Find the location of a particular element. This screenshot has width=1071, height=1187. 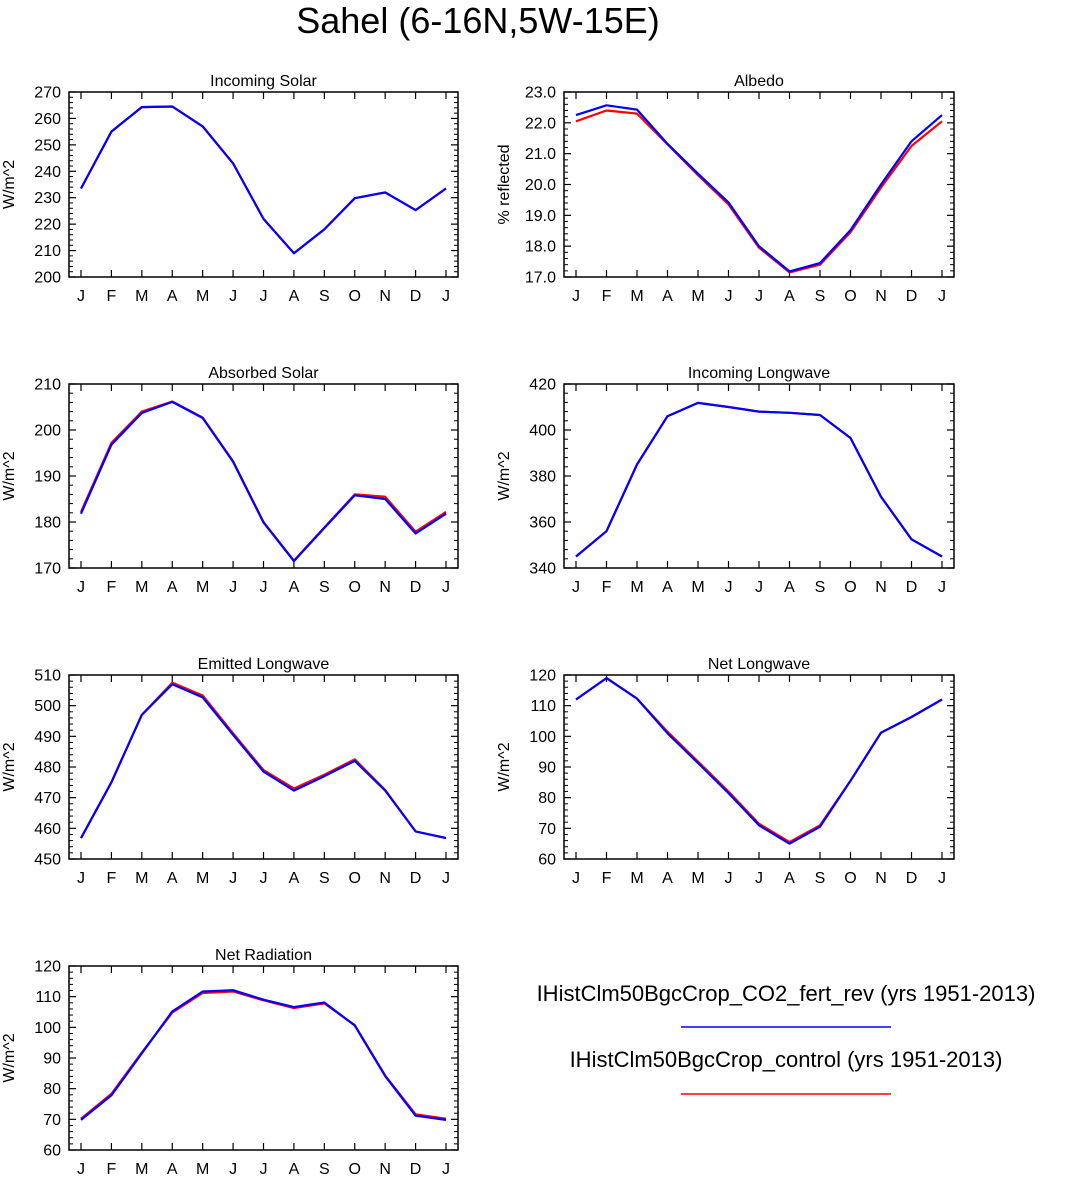

net-longwave-x-tick-label: S is located at coordinates (820, 878).